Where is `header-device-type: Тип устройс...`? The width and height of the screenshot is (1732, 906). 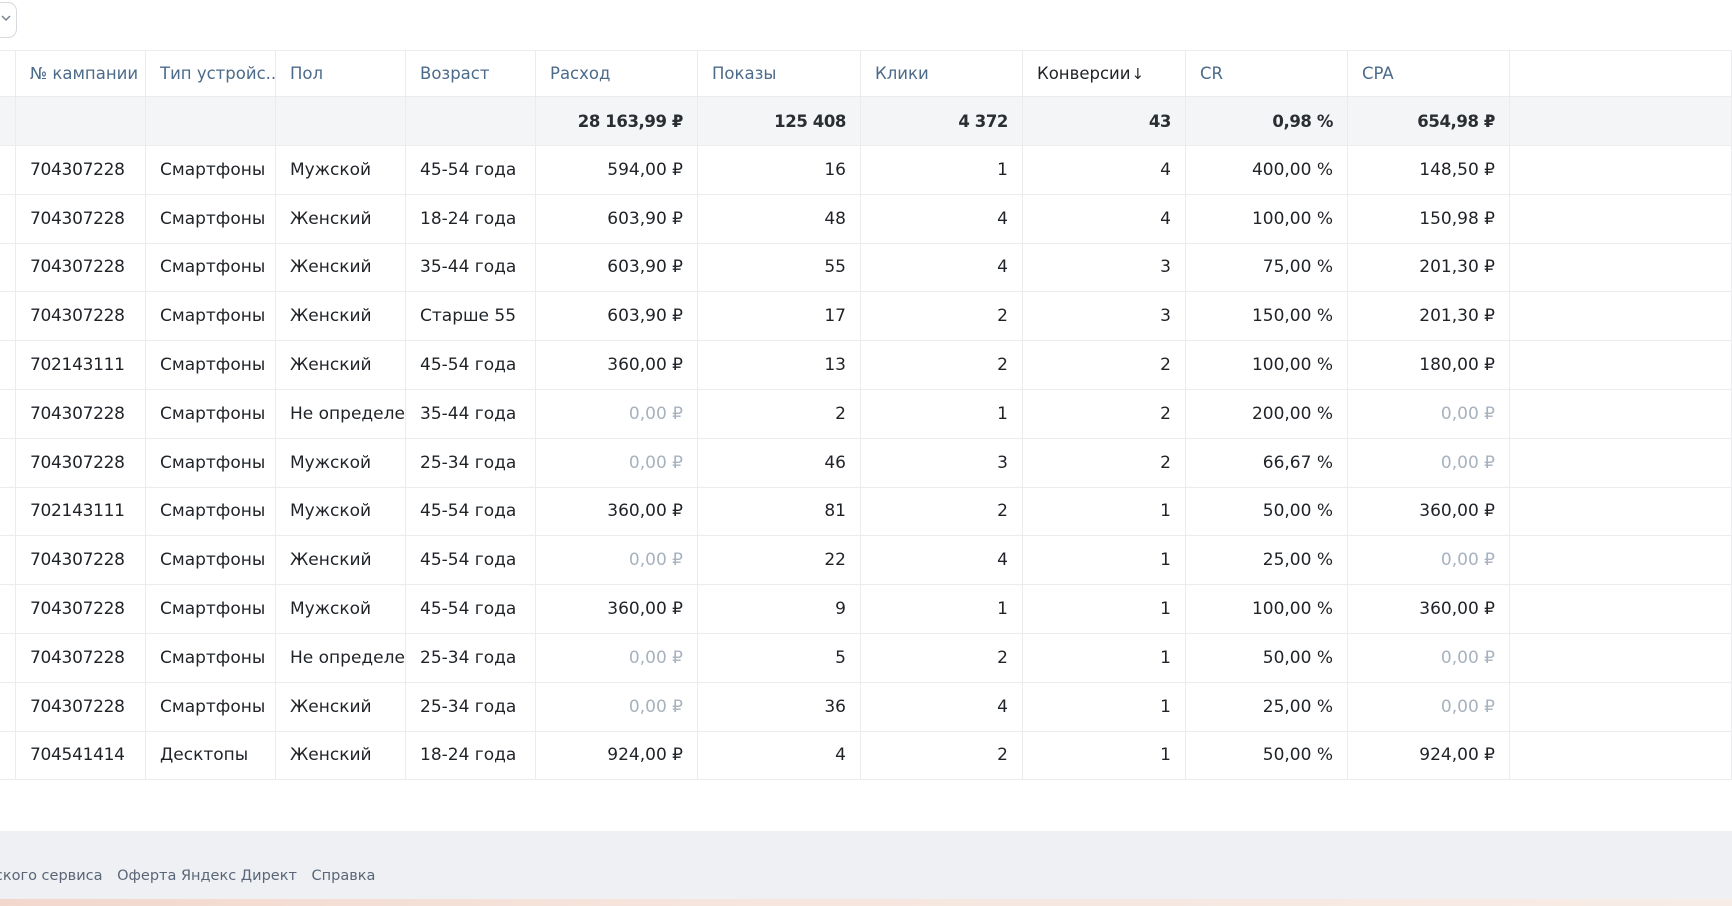 header-device-type: Тип устройс... is located at coordinates (211, 73).